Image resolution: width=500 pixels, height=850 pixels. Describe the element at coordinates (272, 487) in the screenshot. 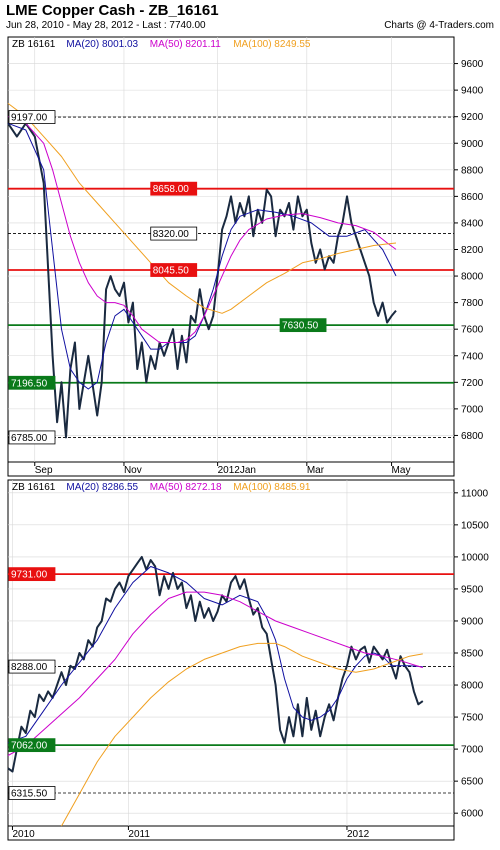

I see `bottom-legend-item: MA(100) 8485.91` at that location.